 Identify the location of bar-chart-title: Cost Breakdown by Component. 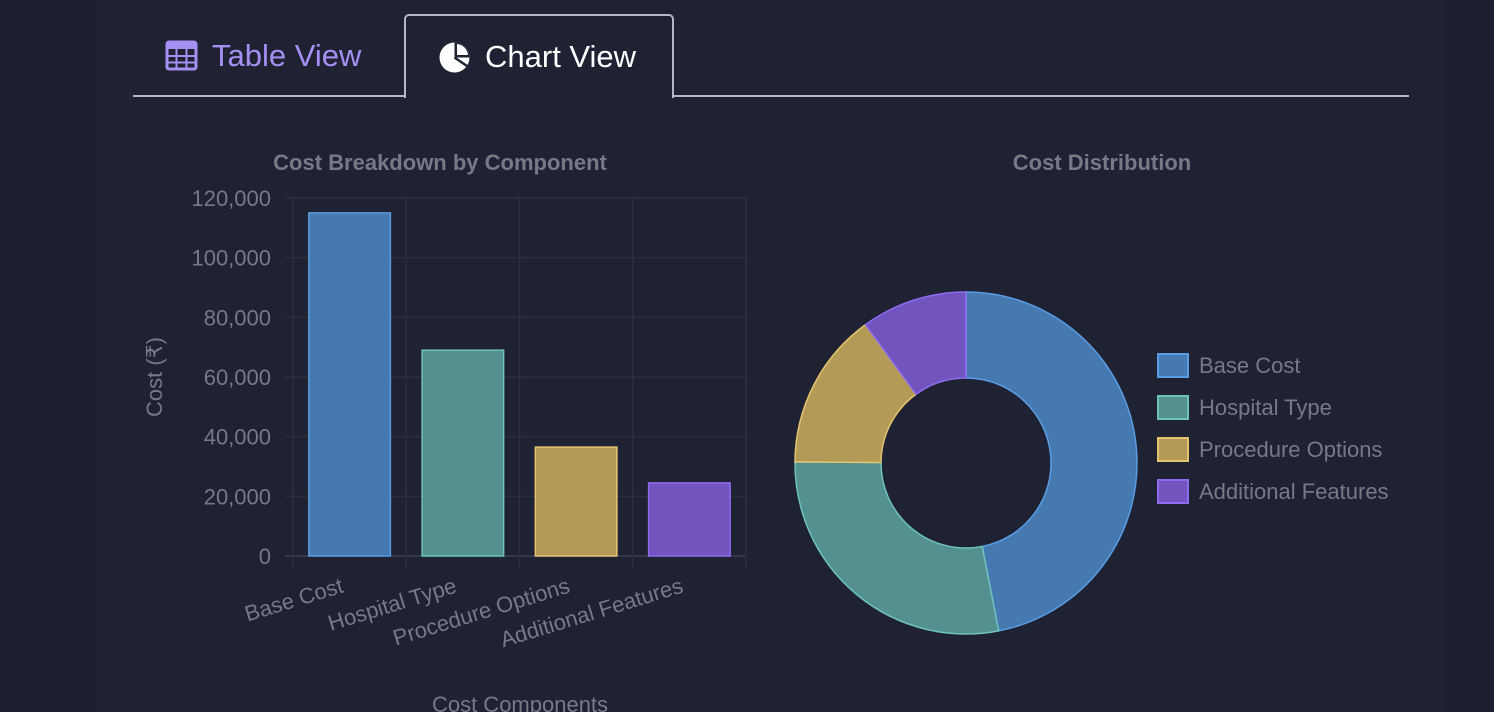
(440, 162).